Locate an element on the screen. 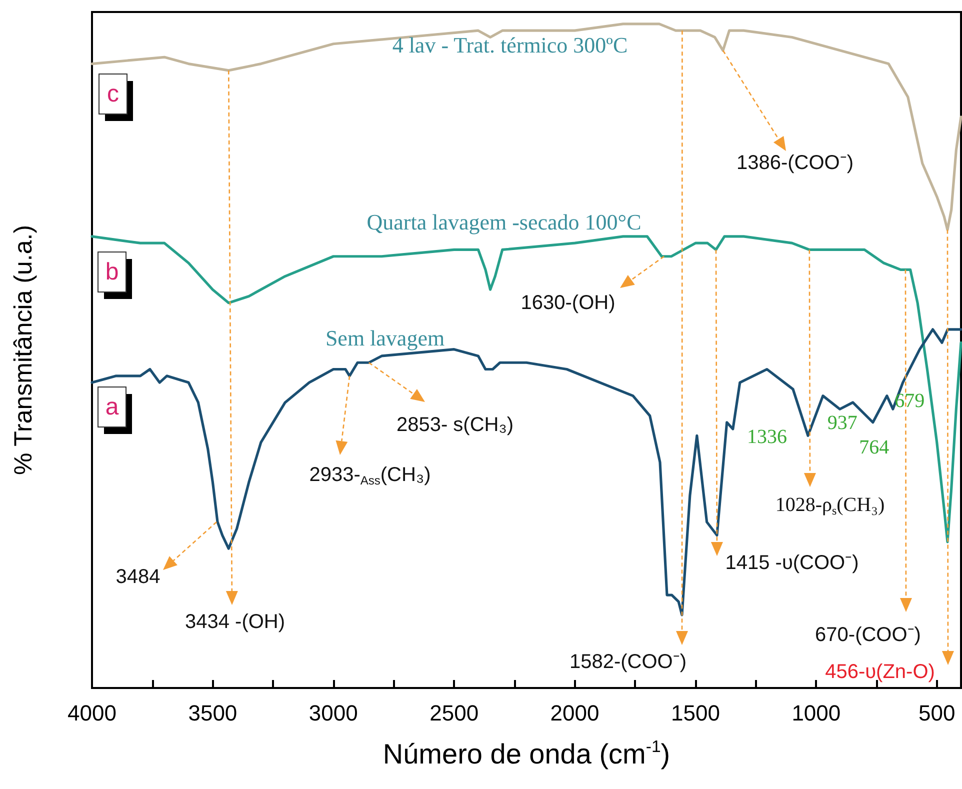 The image size is (962, 789). annotation: 1386-(COO⁻) is located at coordinates (795, 163).